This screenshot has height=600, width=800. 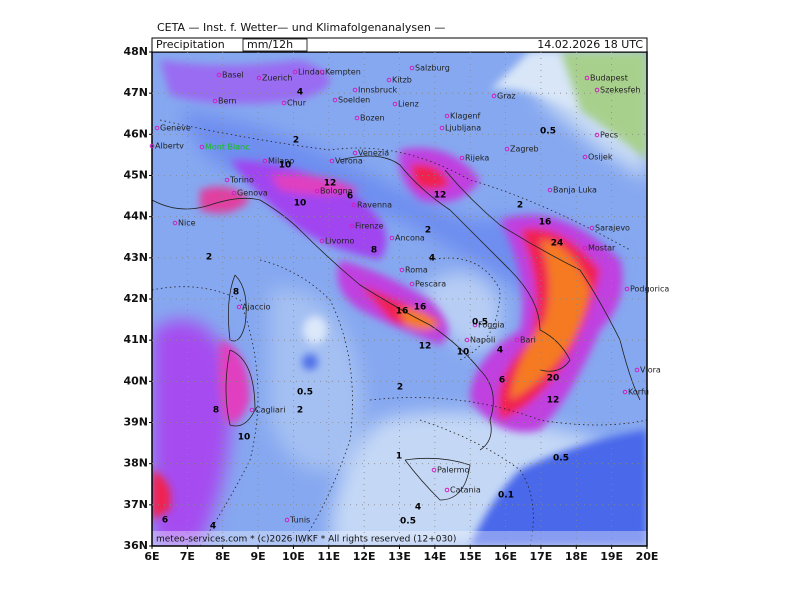 What do you see at coordinates (410, 238) in the screenshot?
I see `city-label: Ancona` at bounding box center [410, 238].